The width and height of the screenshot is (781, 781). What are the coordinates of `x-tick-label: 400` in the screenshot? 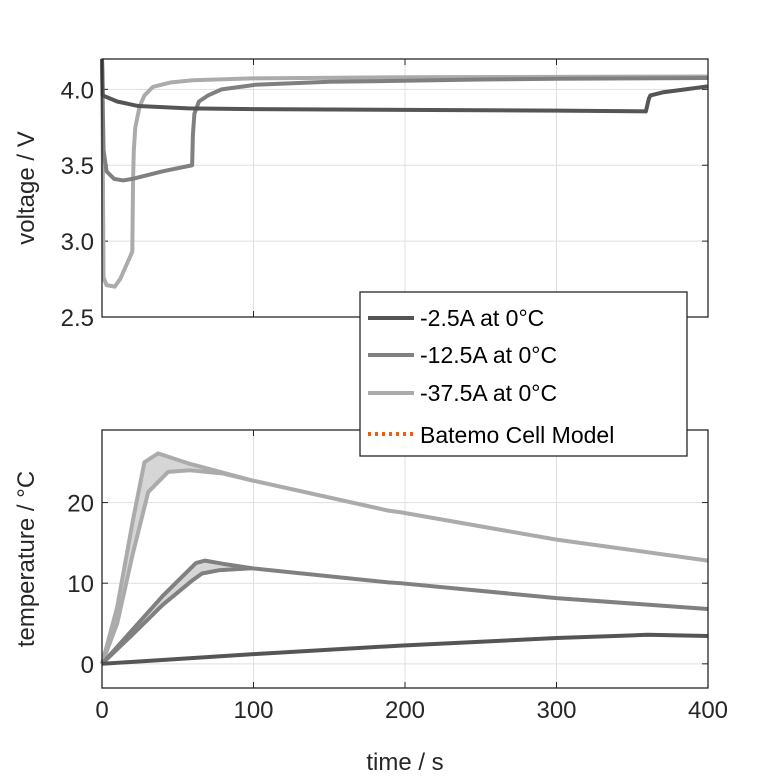 It's located at (708, 710).